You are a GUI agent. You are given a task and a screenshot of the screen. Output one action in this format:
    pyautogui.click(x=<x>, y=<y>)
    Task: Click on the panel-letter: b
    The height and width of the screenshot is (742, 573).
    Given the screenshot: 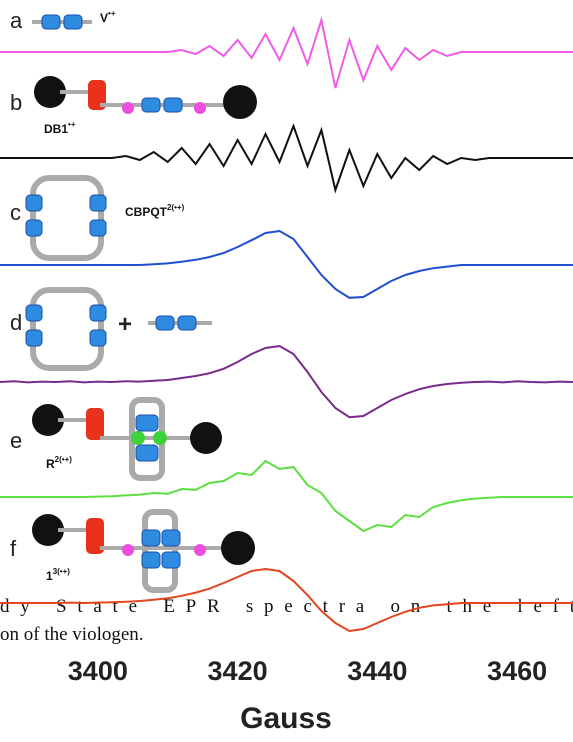 What is the action you would take?
    pyautogui.click(x=16, y=102)
    